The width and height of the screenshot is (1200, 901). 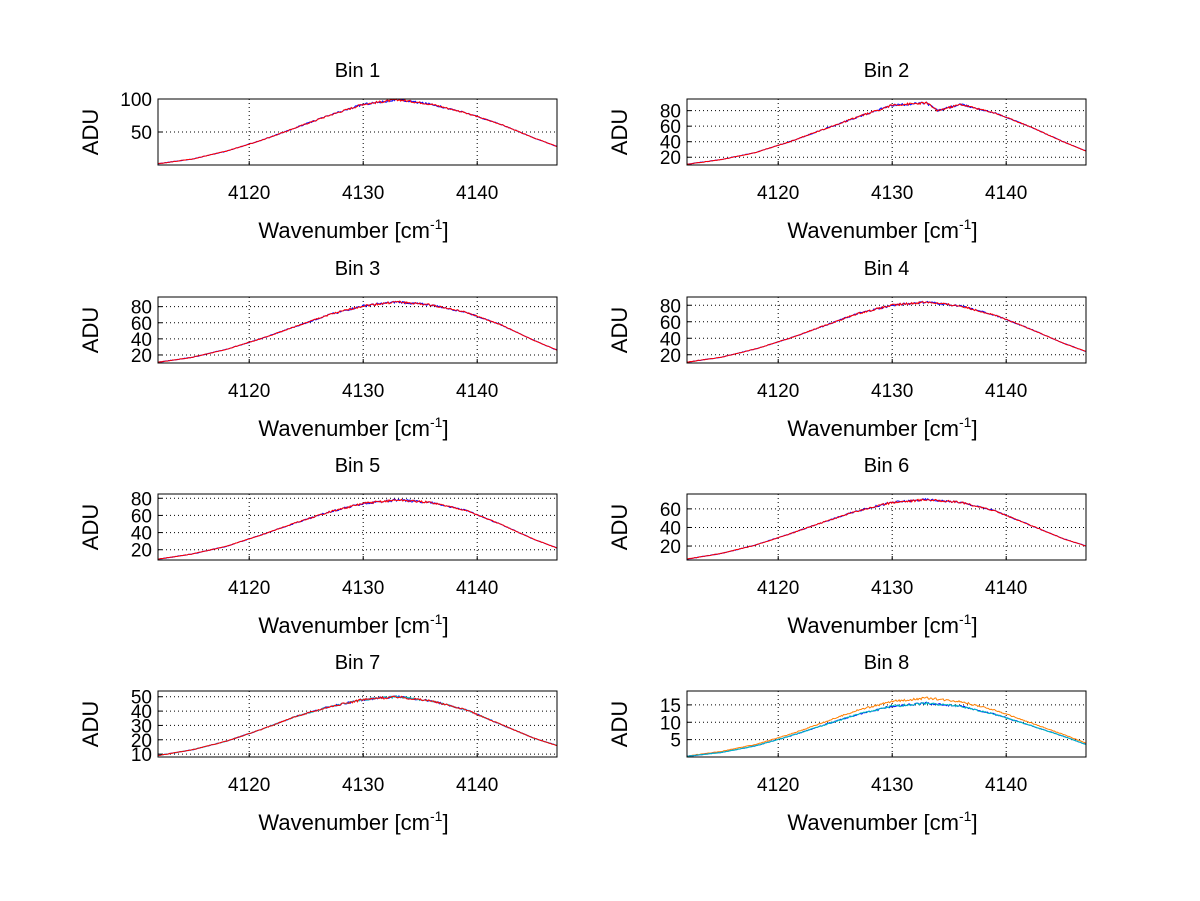 I want to click on subplot-title: Bin 1, so click(x=358, y=71).